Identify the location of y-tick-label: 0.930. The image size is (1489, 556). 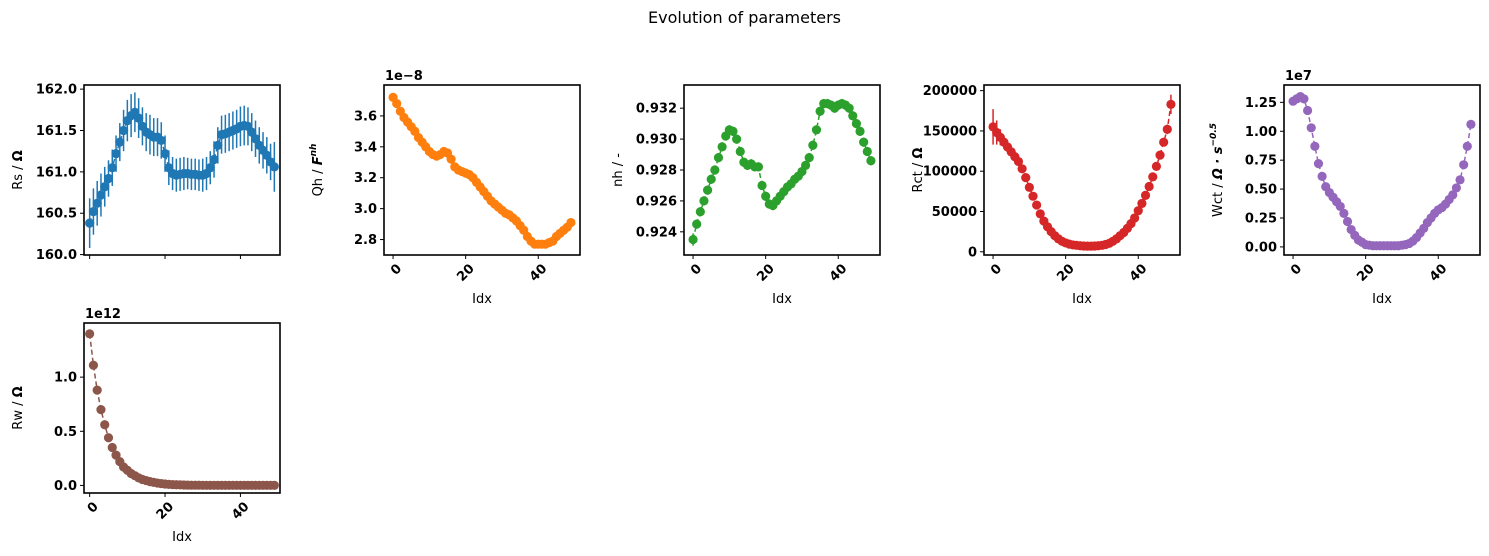
(656, 140).